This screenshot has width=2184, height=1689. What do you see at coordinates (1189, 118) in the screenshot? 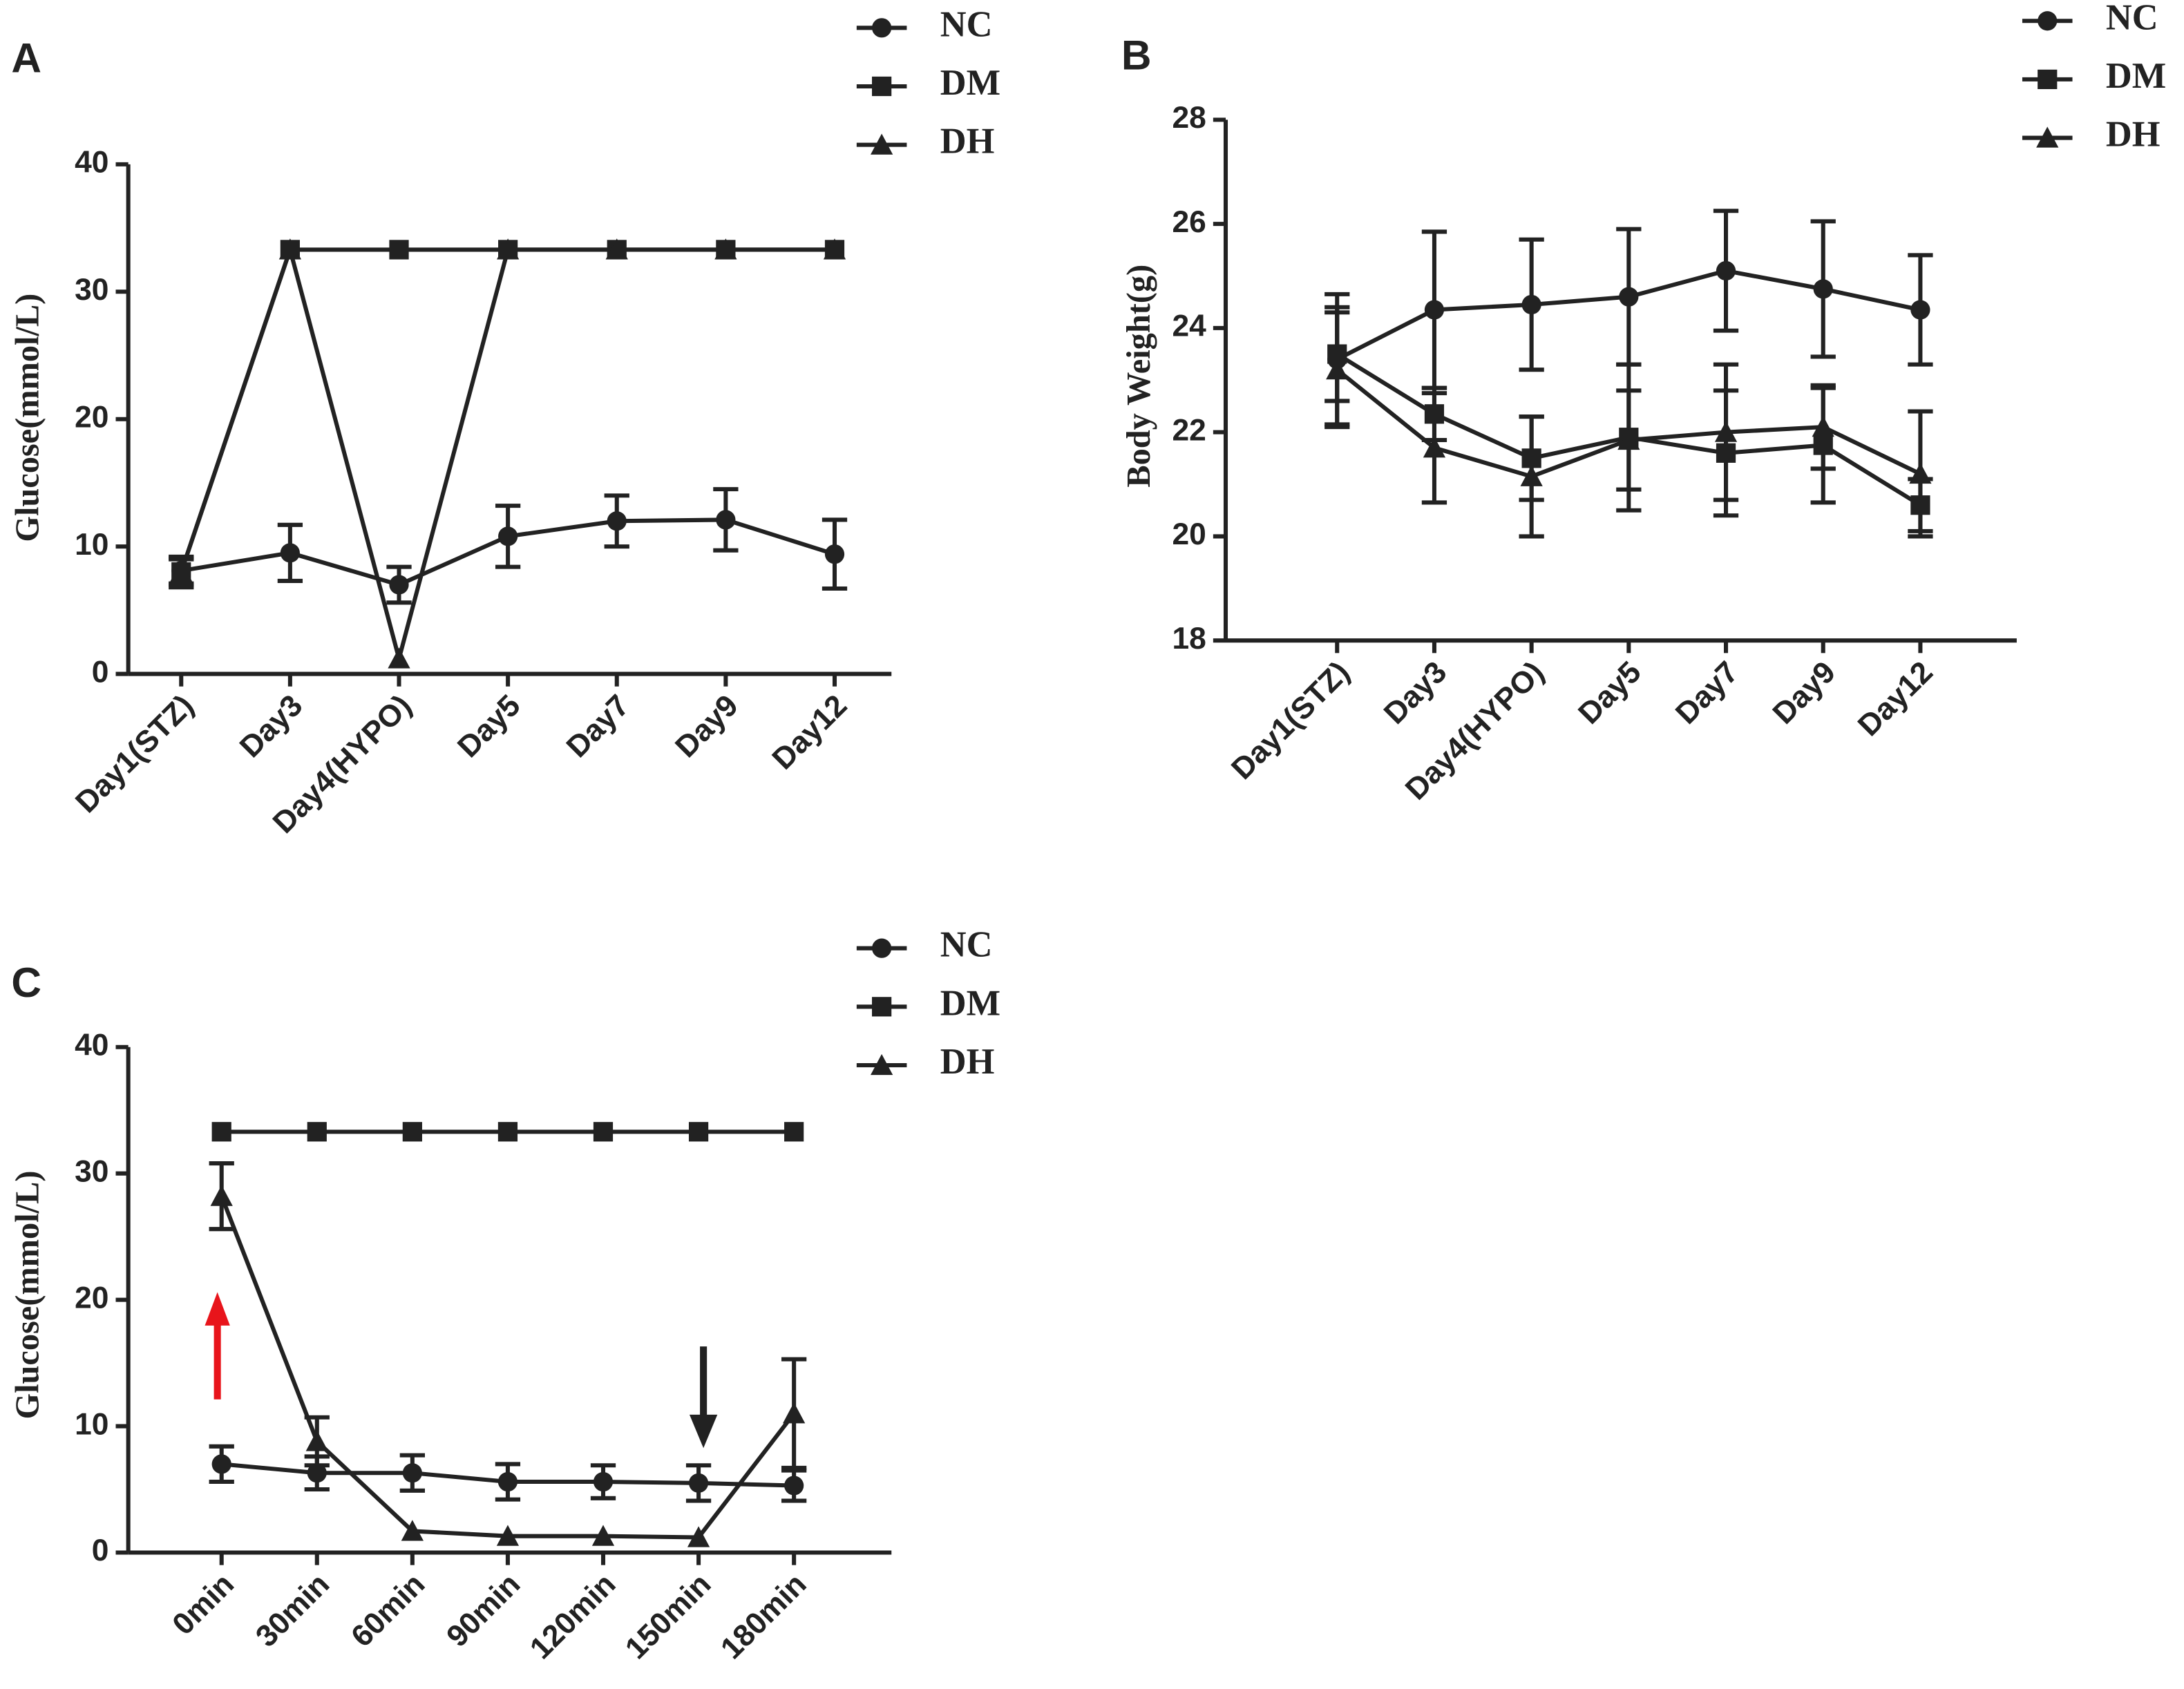
I see `y-tick-label: 28` at bounding box center [1189, 118].